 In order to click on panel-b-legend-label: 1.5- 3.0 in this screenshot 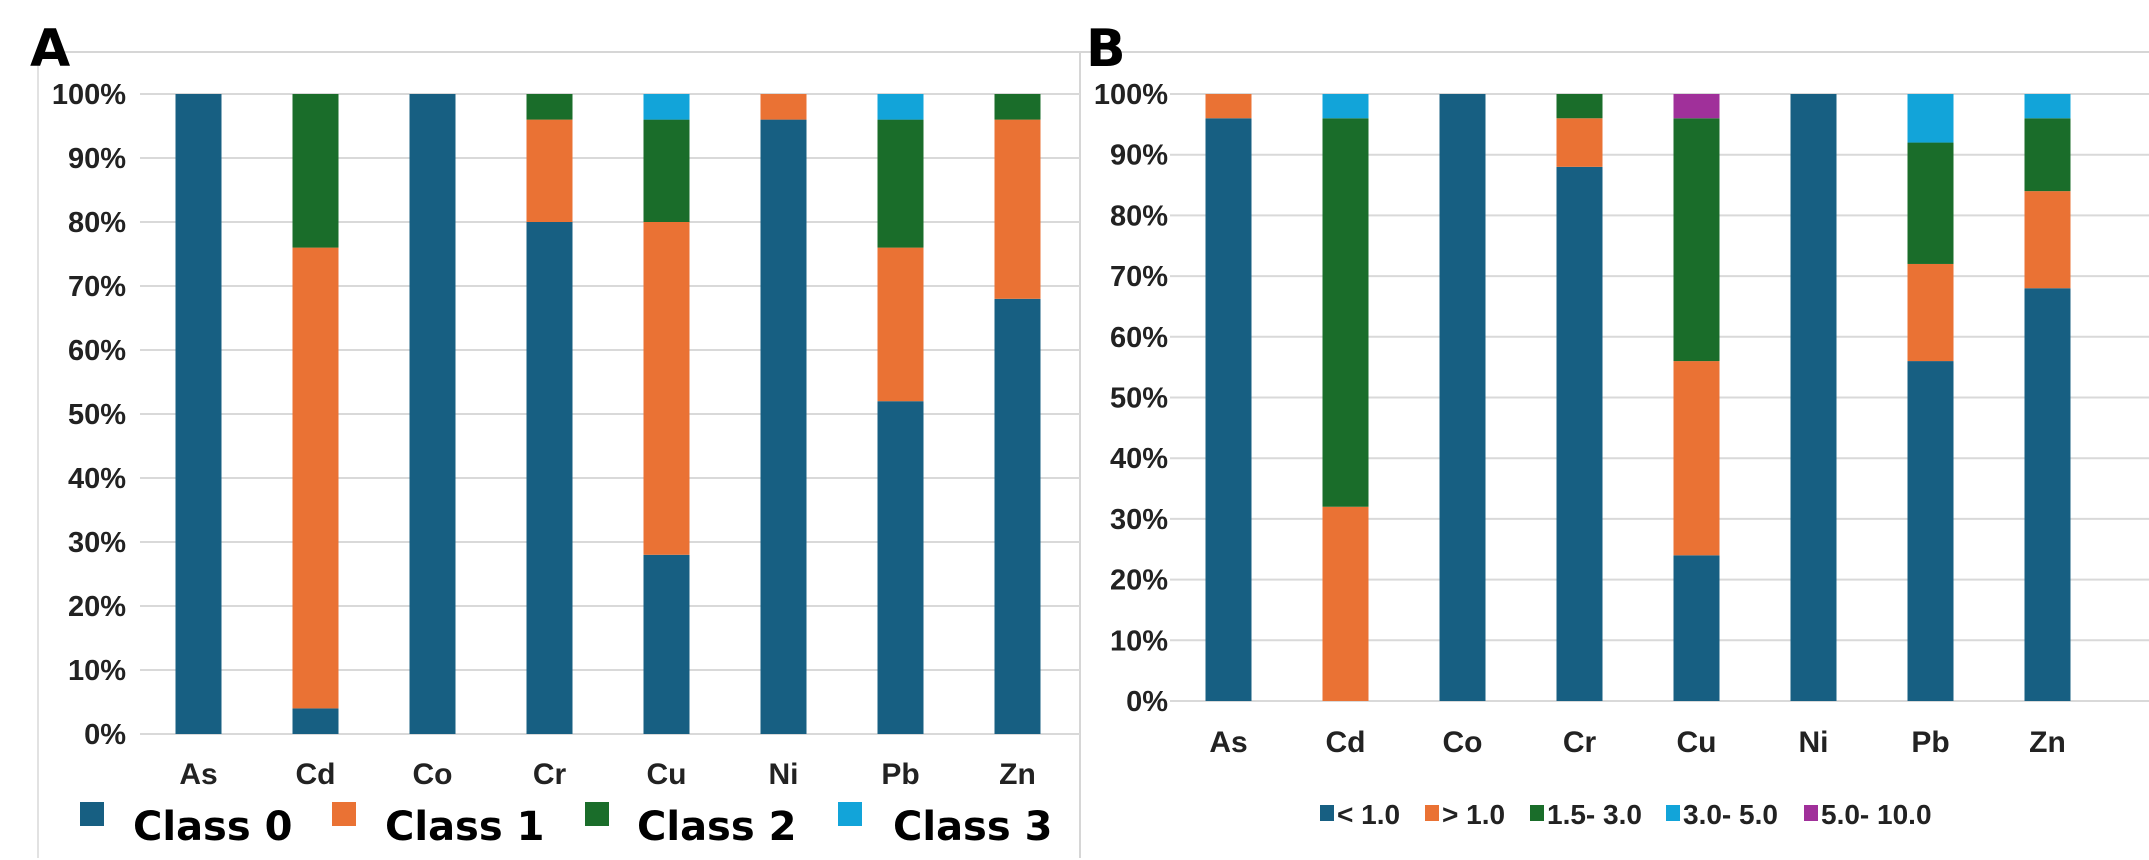, I will do `click(1594, 814)`.